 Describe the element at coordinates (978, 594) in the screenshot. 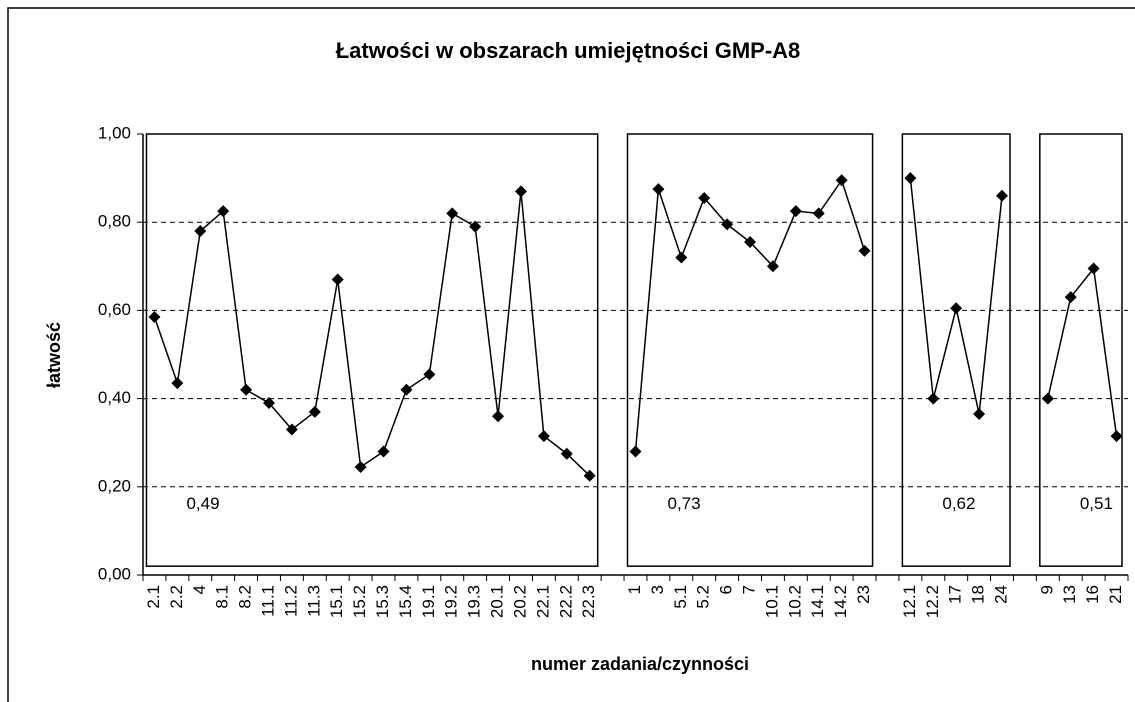

I see `x-tick-label: 18` at that location.